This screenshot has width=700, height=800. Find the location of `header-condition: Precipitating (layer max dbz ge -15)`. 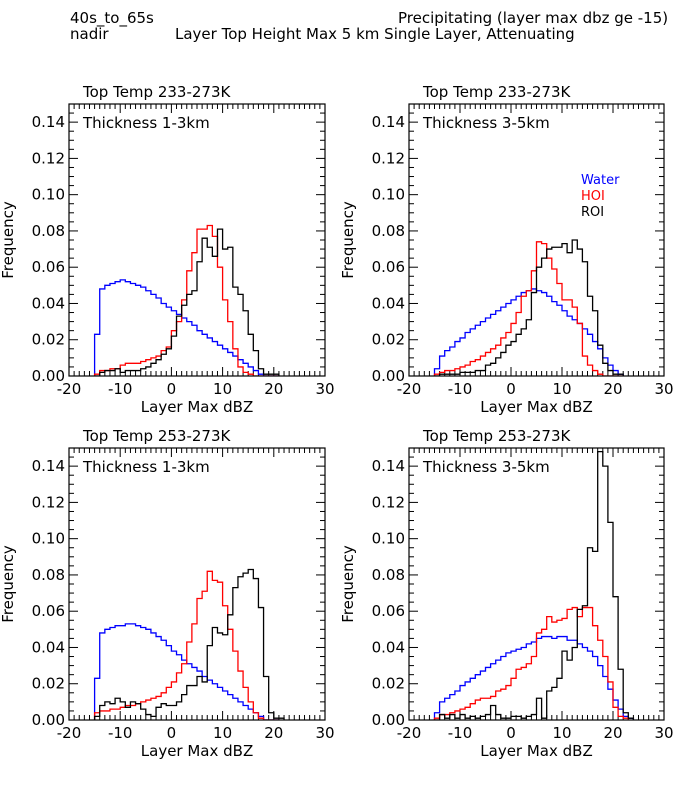

header-condition: Precipitating (layer max dbz ge -15) is located at coordinates (533, 18).